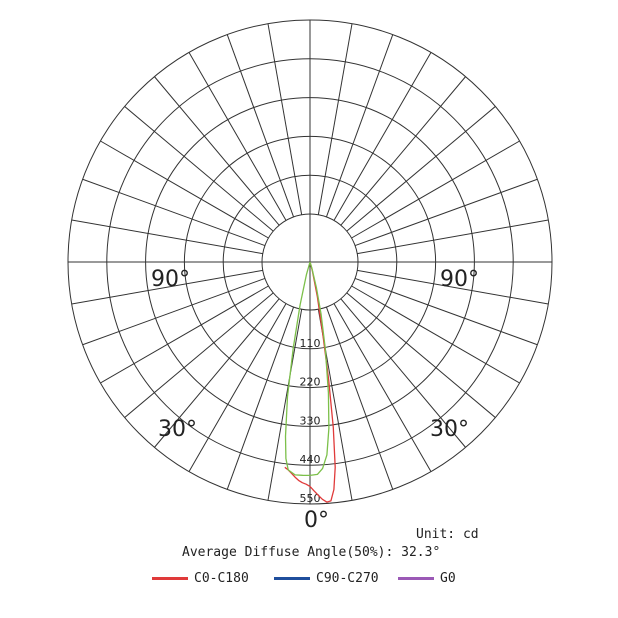 Image resolution: width=618 pixels, height=618 pixels. Describe the element at coordinates (416, 578) in the screenshot. I see `legend-swatch-g0` at that location.